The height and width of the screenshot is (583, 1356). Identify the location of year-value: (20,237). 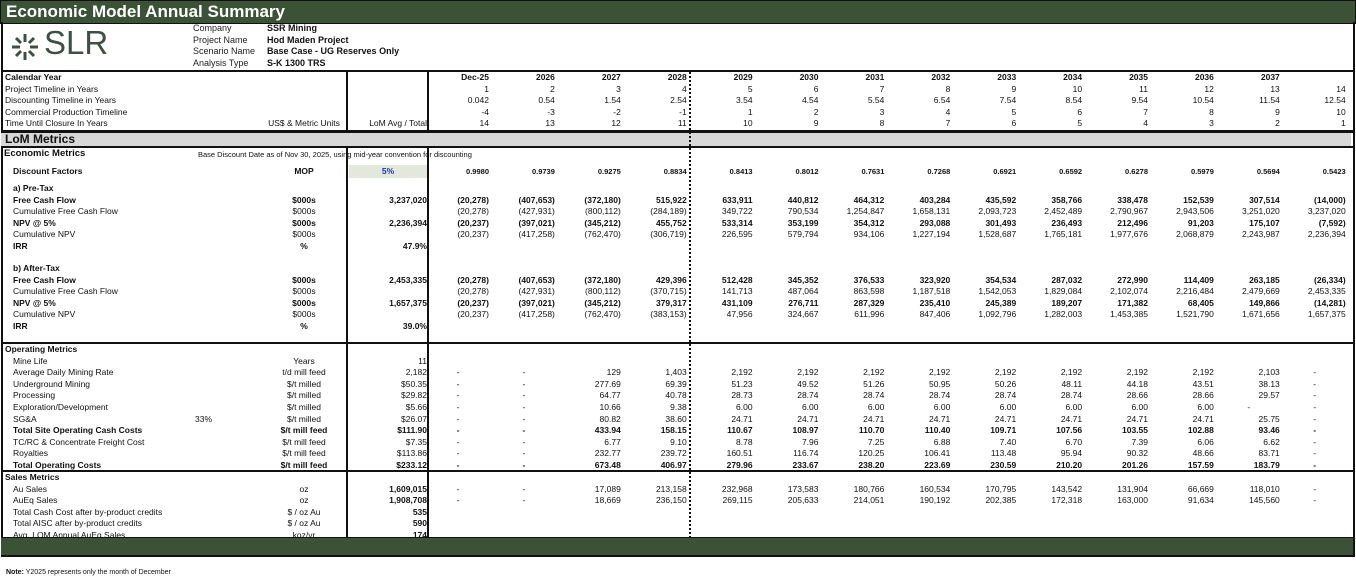
(473, 314).